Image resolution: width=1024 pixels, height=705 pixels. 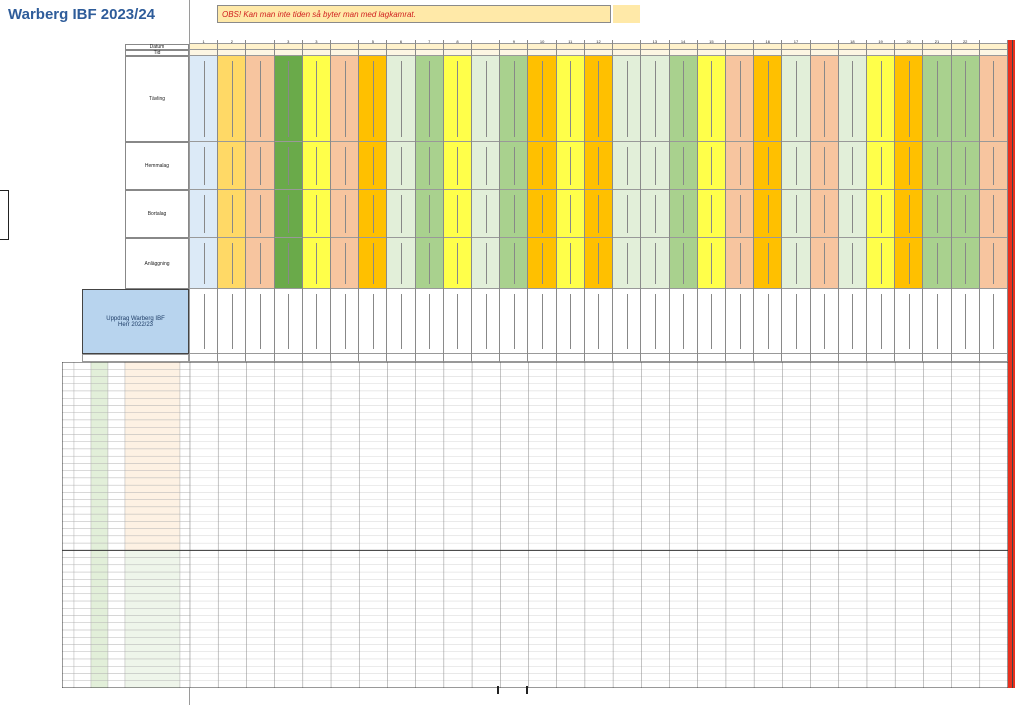 I want to click on match-column: 14, so click(x=683, y=201).